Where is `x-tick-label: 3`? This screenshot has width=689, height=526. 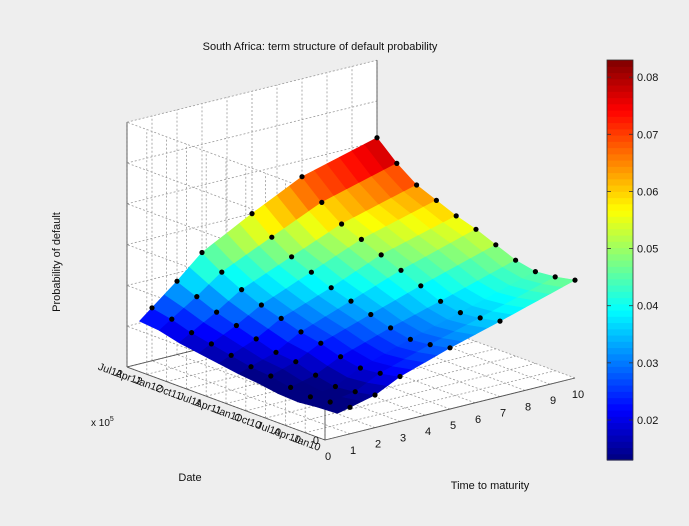
x-tick-label: 3 is located at coordinates (403, 438).